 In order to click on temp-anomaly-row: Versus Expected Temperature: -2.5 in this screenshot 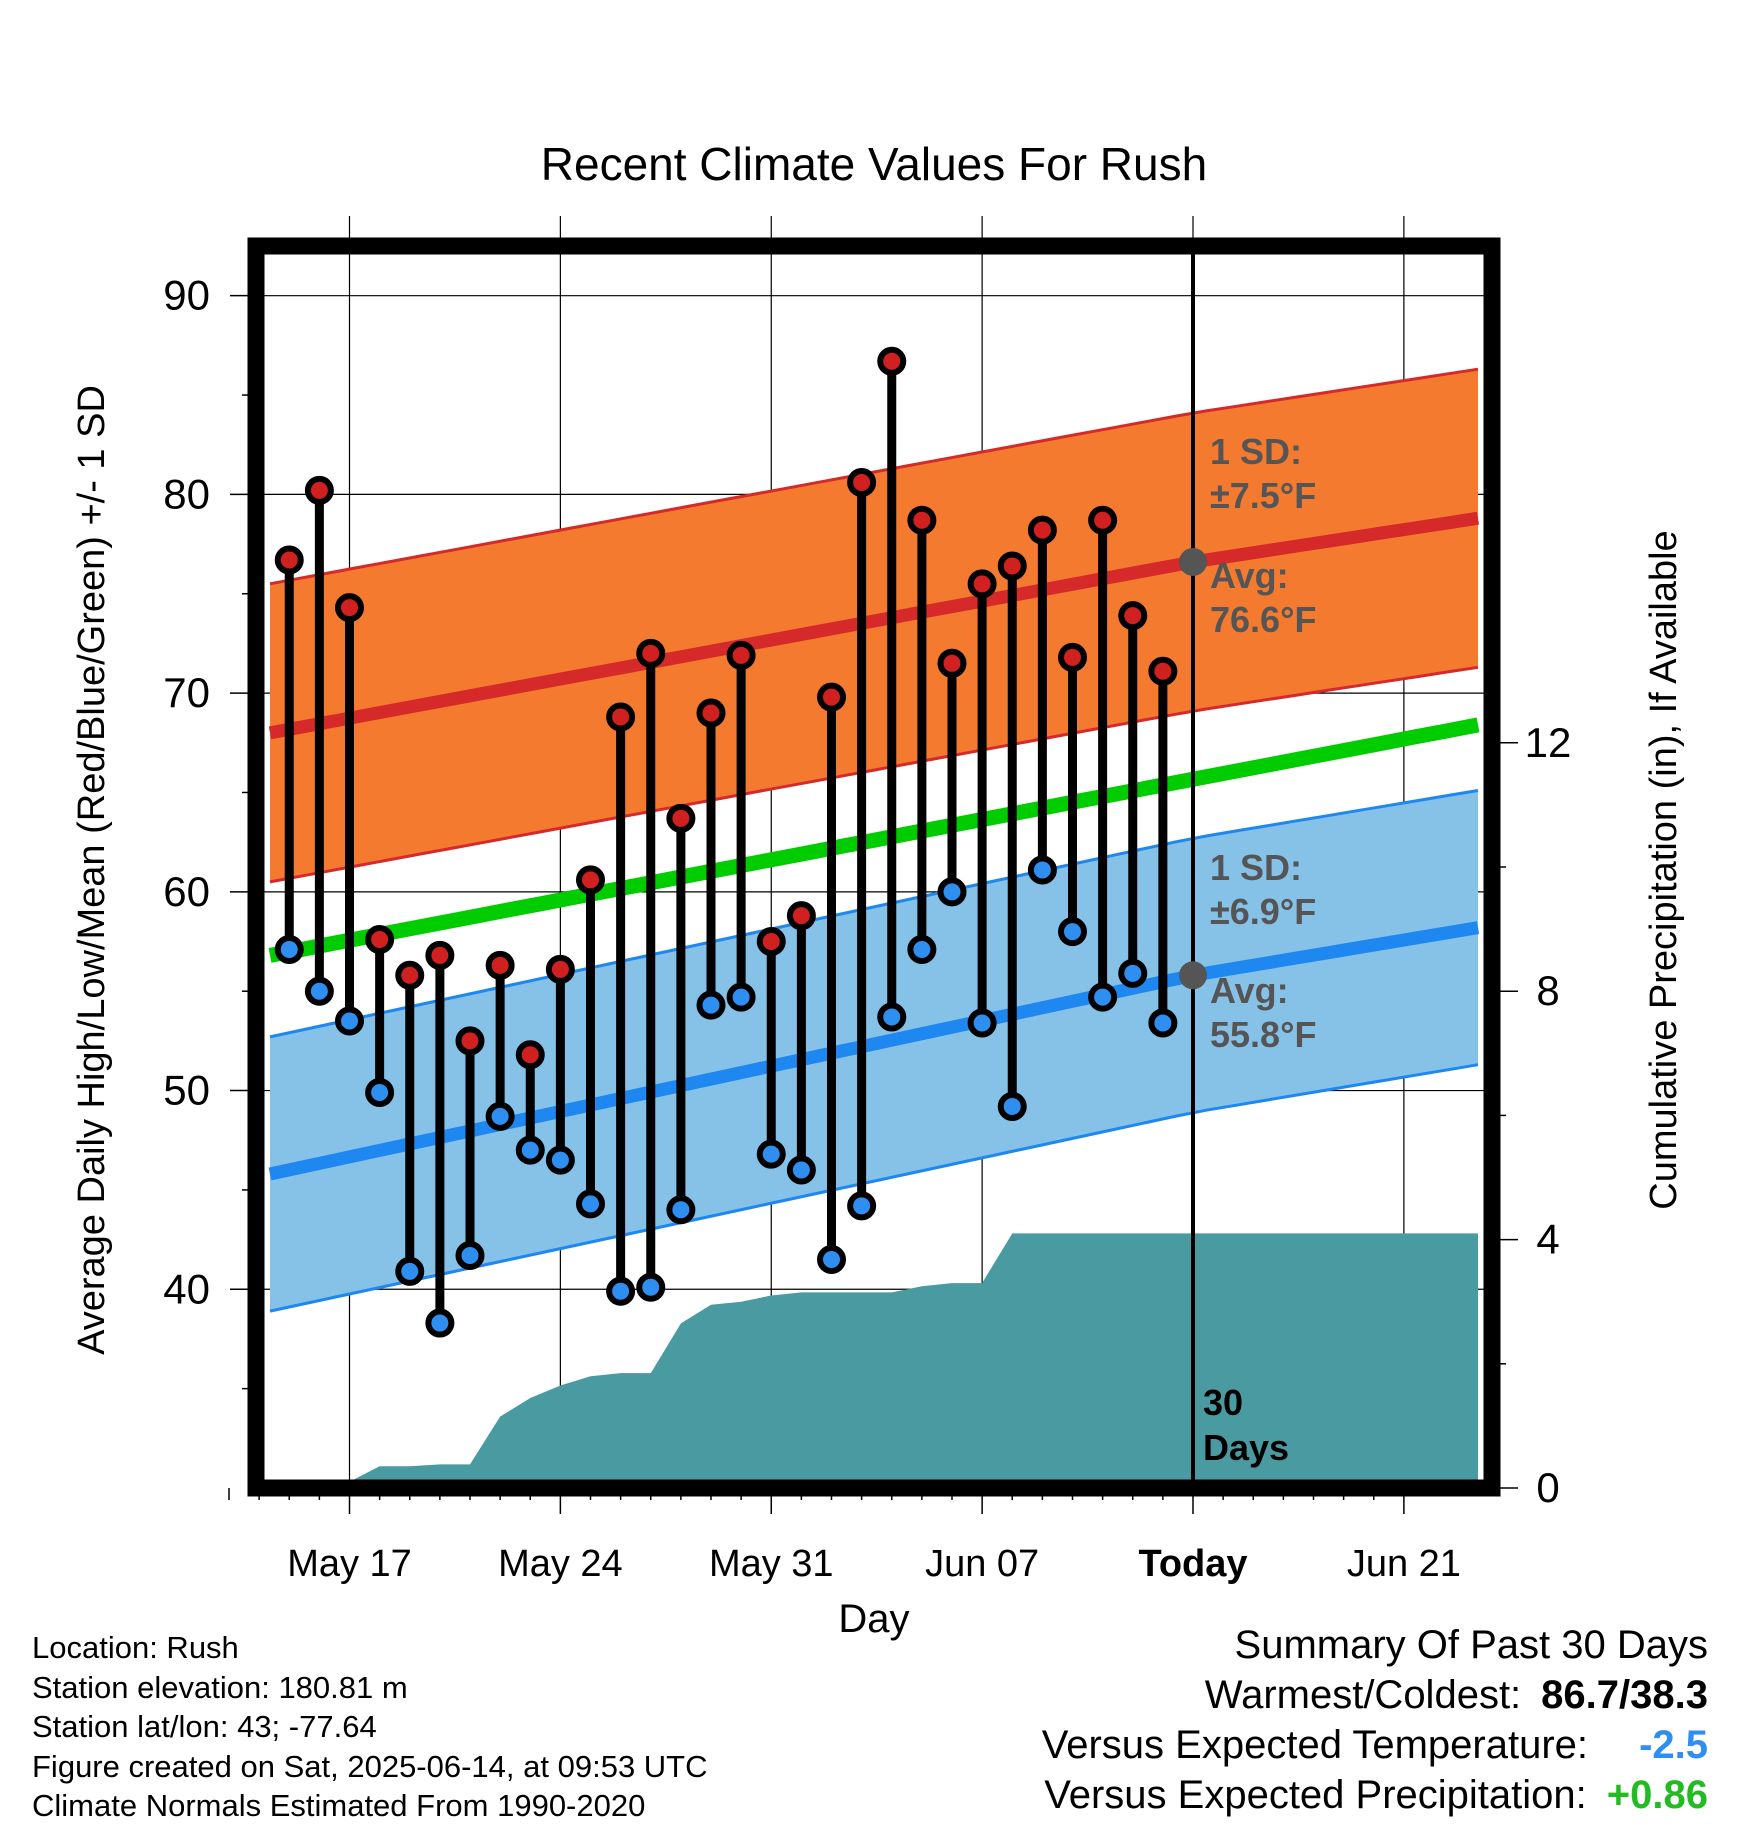, I will do `click(1375, 1745)`.